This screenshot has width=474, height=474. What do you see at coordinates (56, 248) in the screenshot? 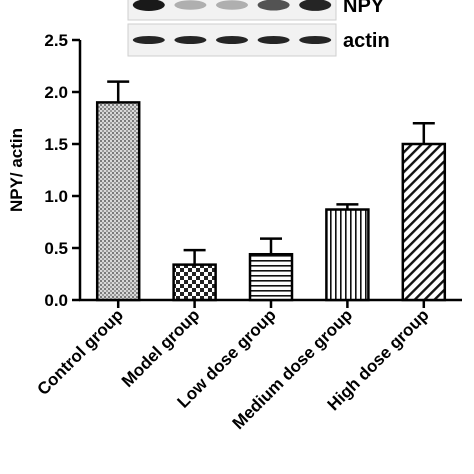
I see `y-tick-label: 0.5` at bounding box center [56, 248].